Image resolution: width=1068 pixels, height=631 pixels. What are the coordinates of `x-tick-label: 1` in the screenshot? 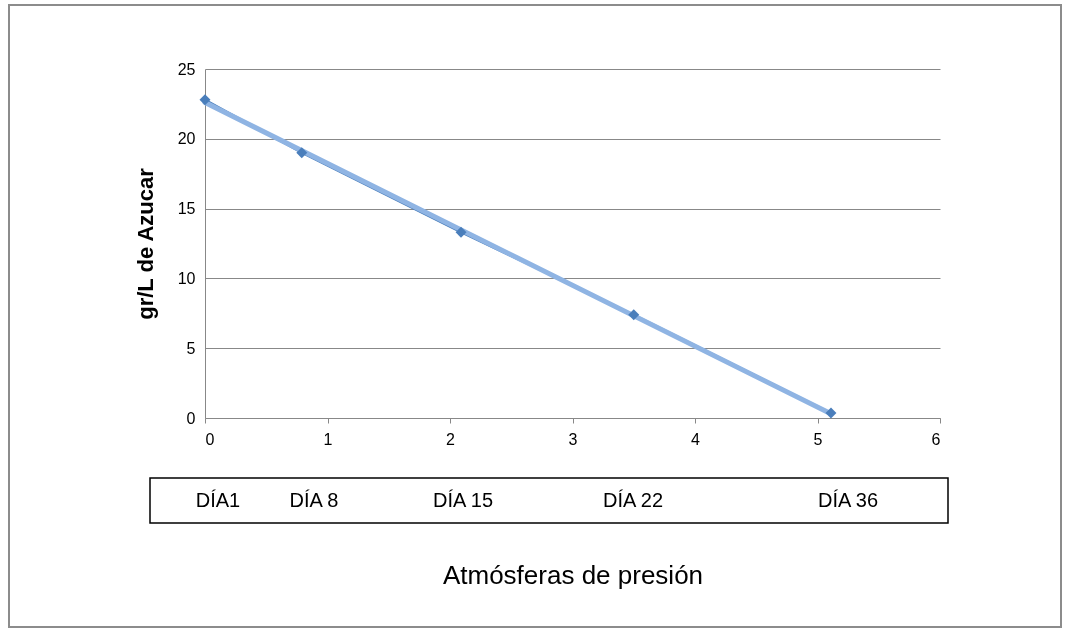 It's located at (328, 439).